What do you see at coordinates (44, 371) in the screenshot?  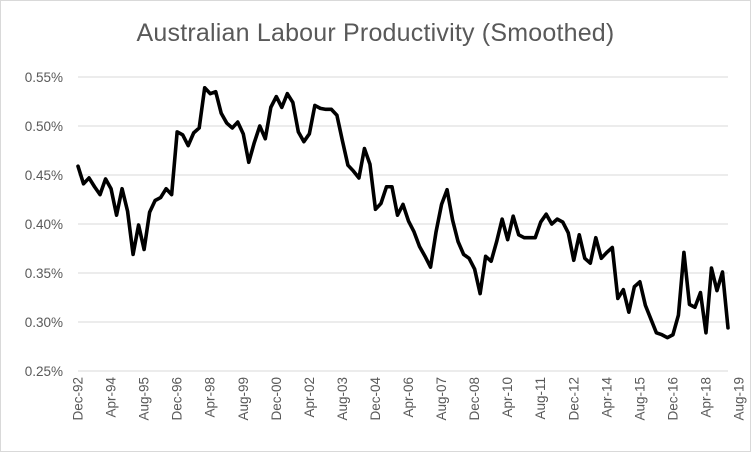 I see `y-tick-label: 0.25%` at bounding box center [44, 371].